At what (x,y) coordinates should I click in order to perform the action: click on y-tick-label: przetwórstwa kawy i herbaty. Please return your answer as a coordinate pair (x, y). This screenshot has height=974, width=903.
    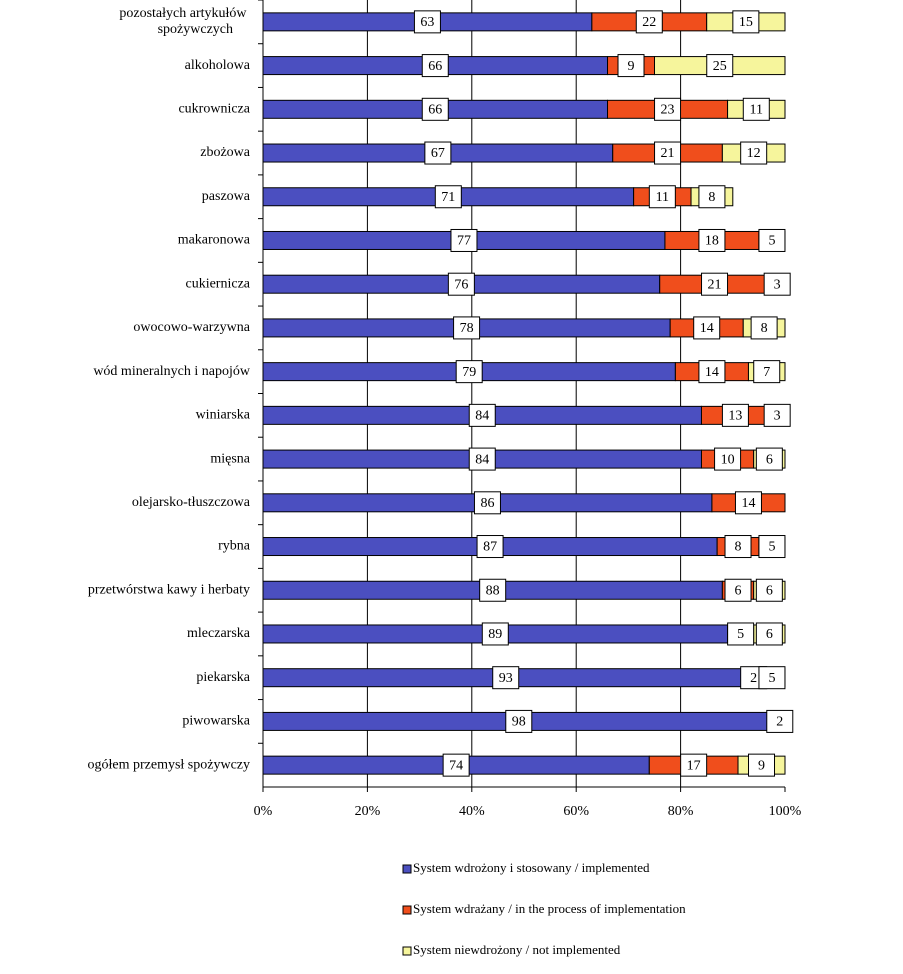
    Looking at the image, I should click on (169, 589).